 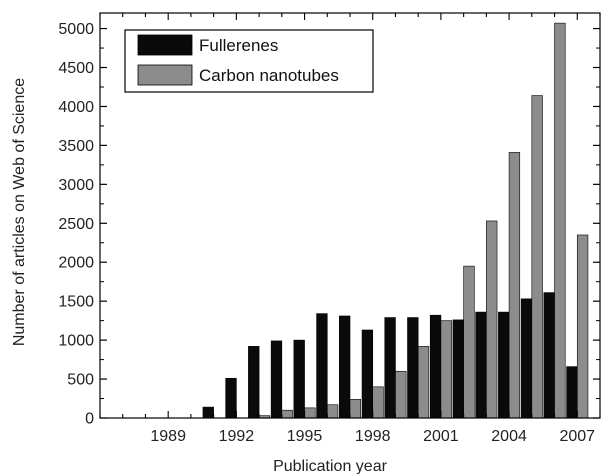 I want to click on bar-carbon-nanotubes-1998, so click(x=378, y=402).